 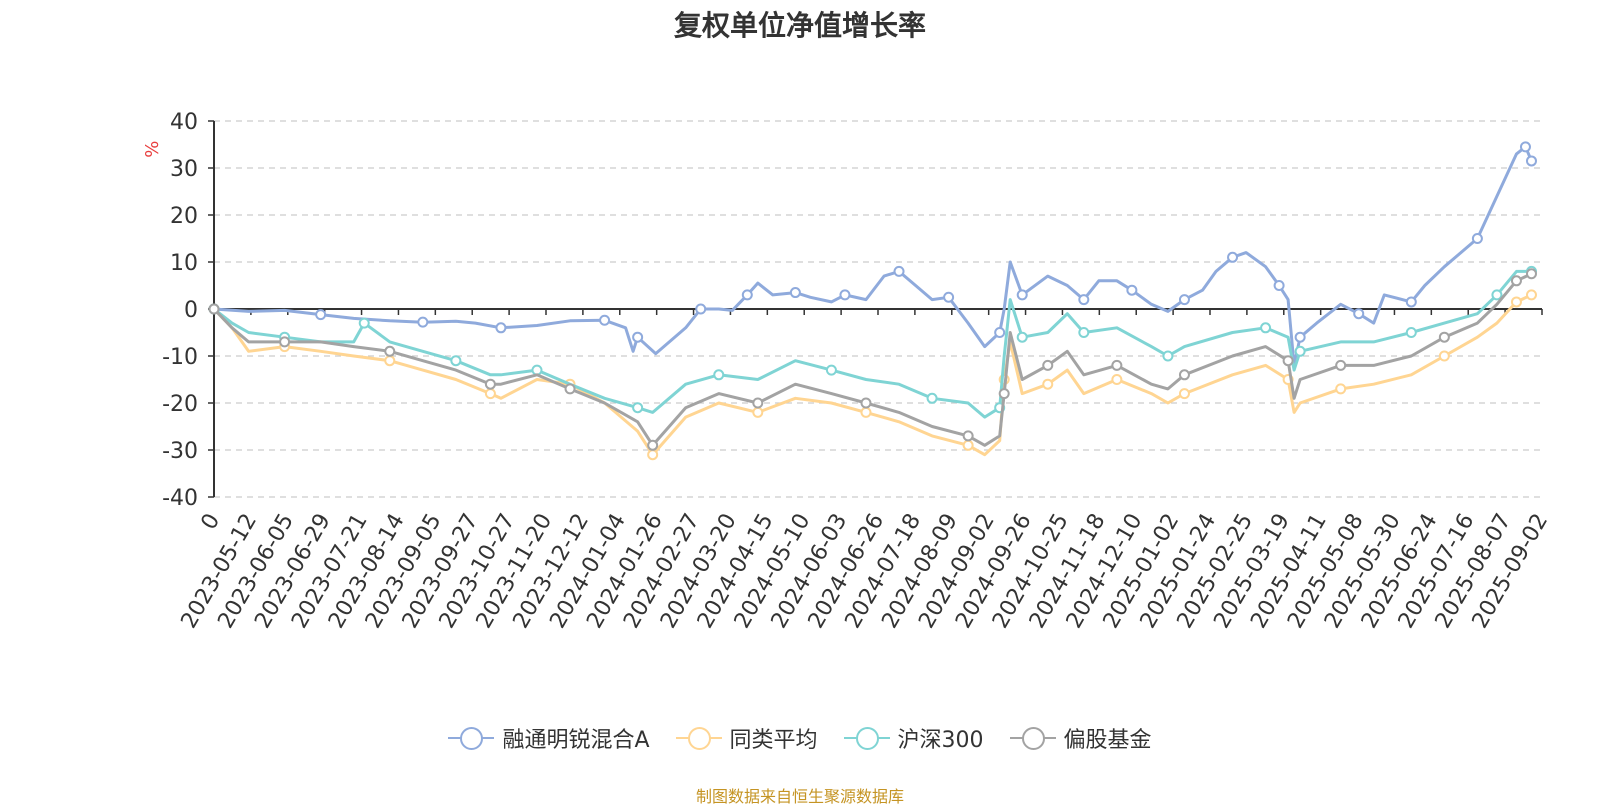 What do you see at coordinates (180, 451) in the screenshot?
I see `y-tick-label: -30` at bounding box center [180, 451].